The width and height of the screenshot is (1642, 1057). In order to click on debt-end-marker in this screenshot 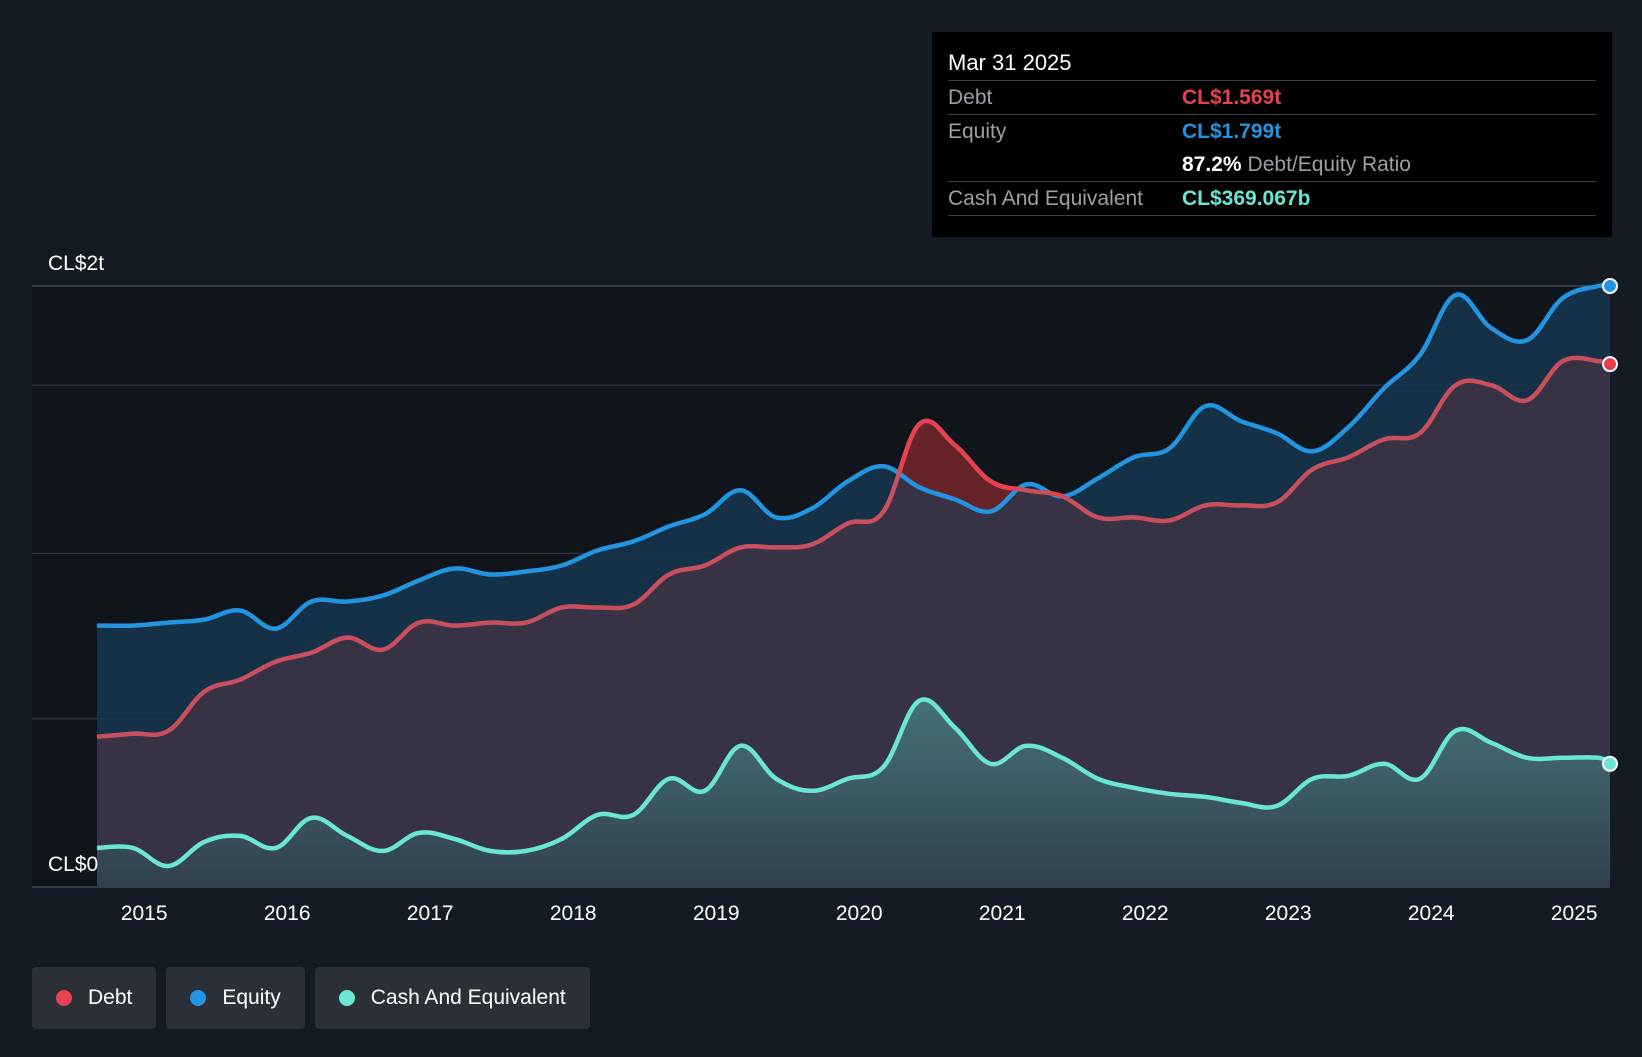, I will do `click(1610, 364)`.